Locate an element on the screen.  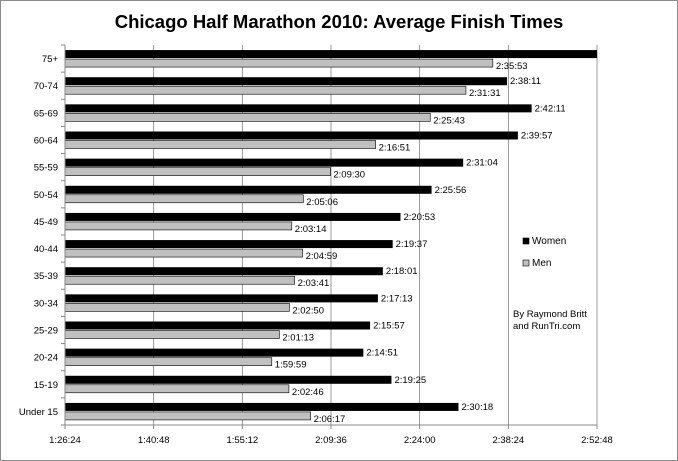
x-tick-label-2: 1:55:12 is located at coordinates (242, 440).